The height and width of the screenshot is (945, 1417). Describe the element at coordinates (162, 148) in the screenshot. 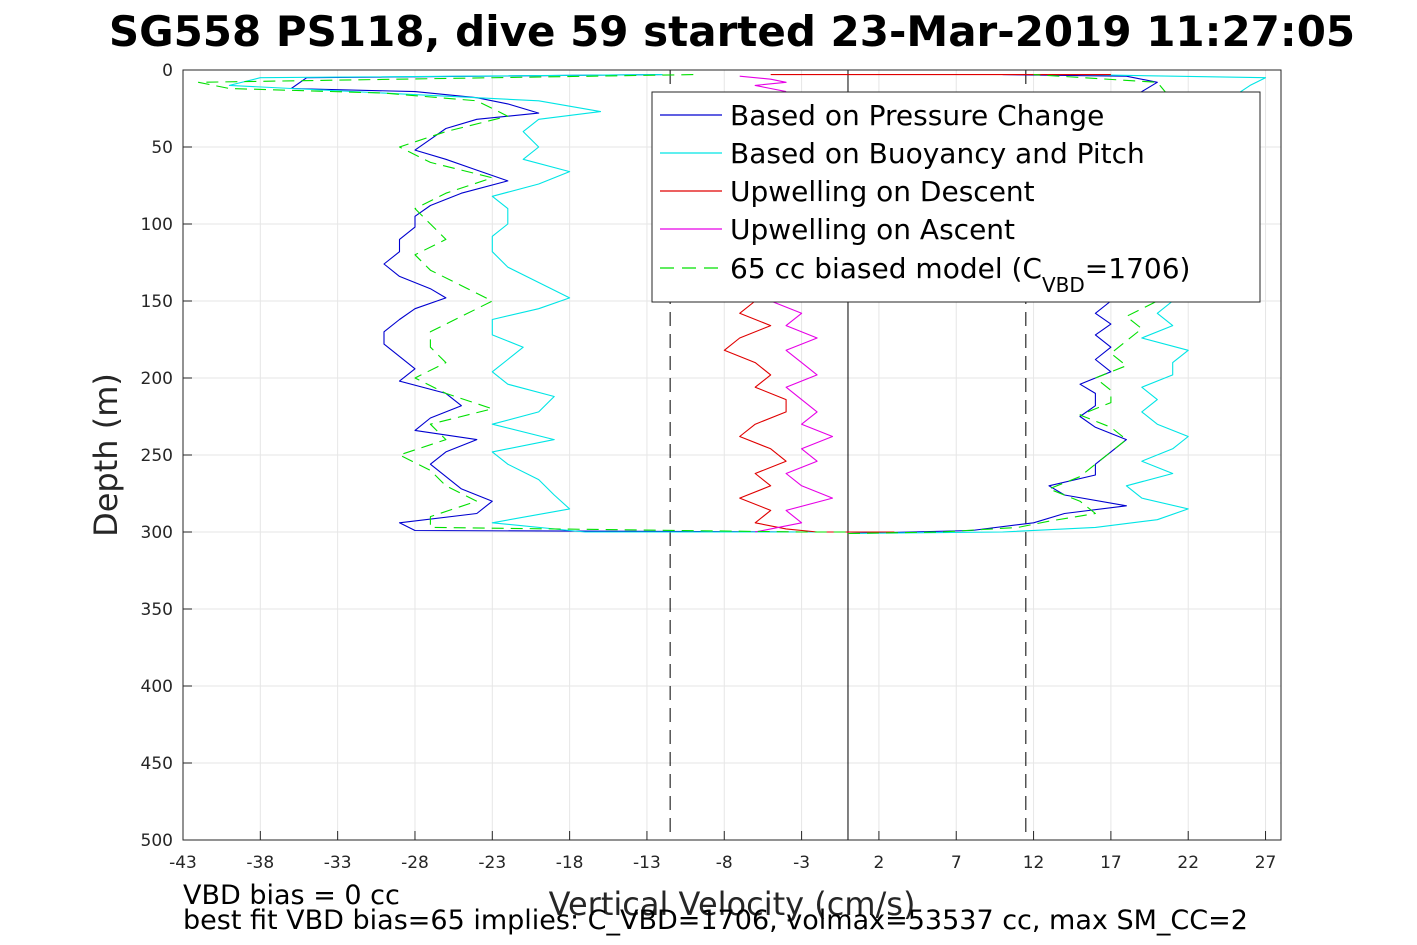

I see `y-tick-label: 50` at that location.